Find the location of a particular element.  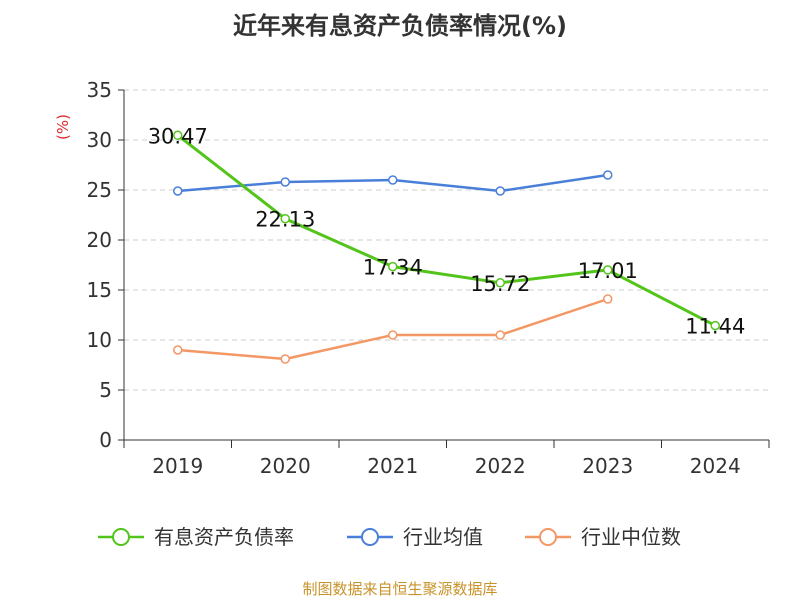

y-tick-label: 35 is located at coordinates (99, 90).